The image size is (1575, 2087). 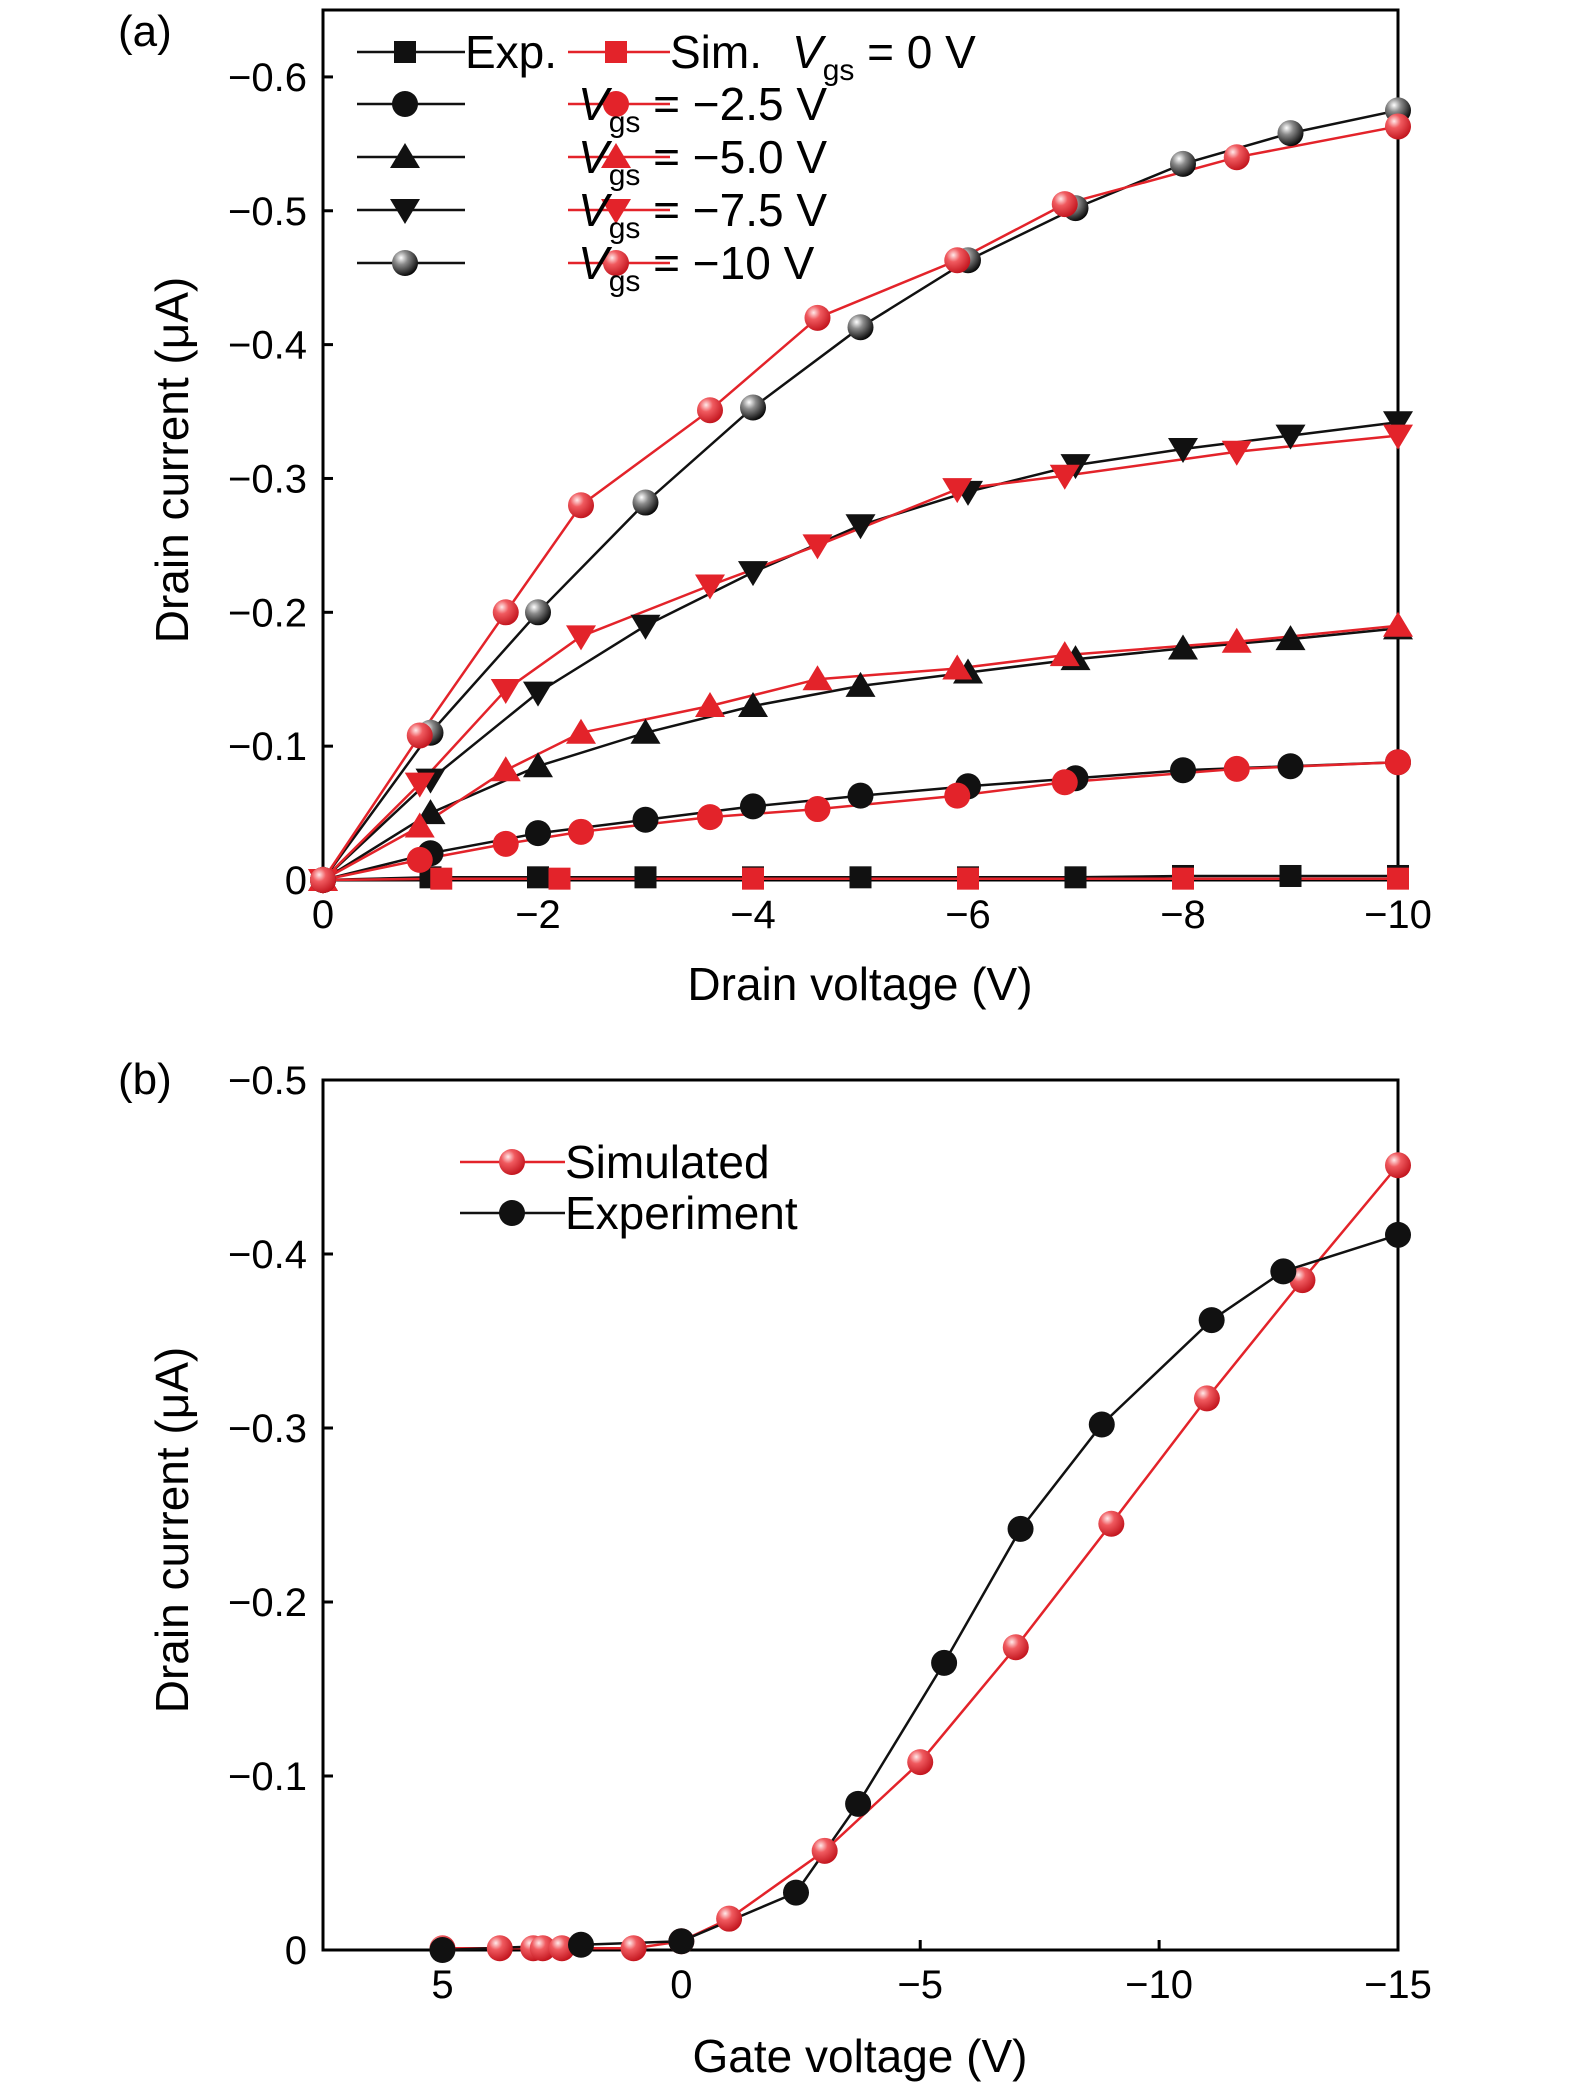 I want to click on x-tick-label: −2, so click(x=538, y=915).